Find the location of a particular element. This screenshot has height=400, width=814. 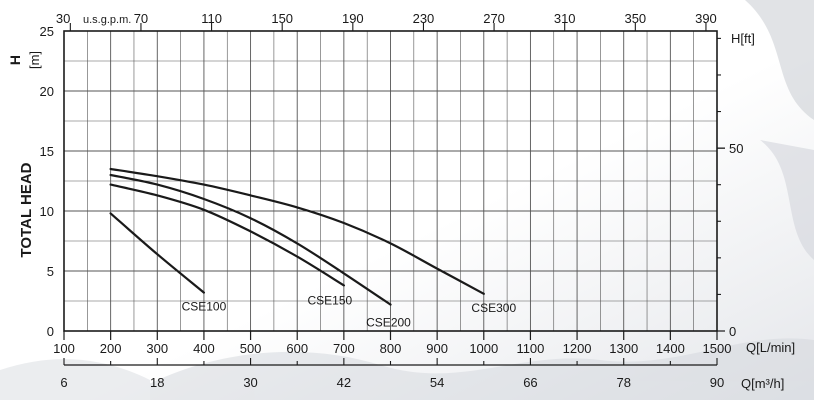

x-lpm-tick-label: 1500 is located at coordinates (717, 348).